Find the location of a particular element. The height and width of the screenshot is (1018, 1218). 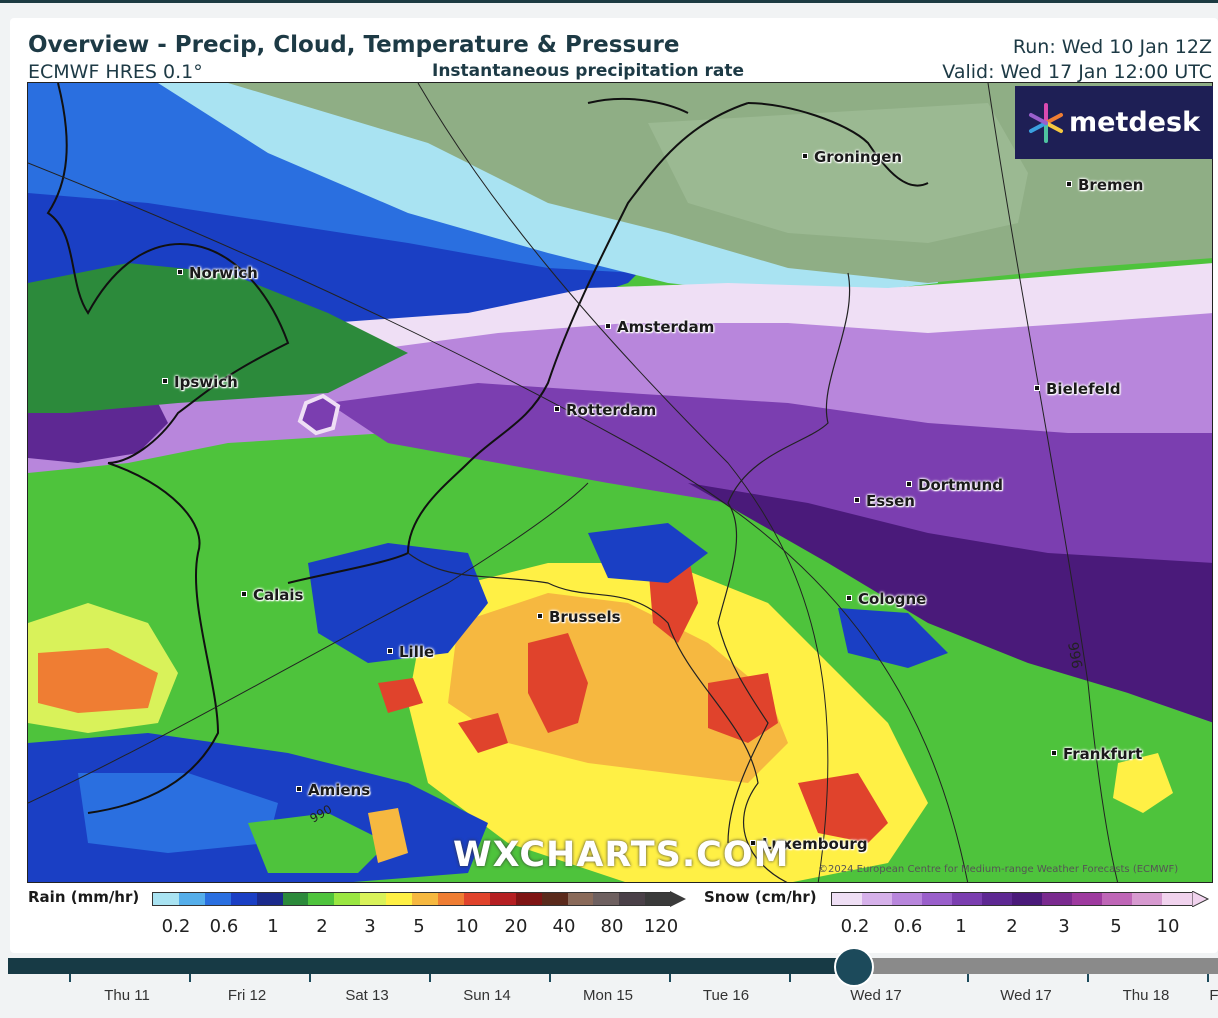

rain-cell-lille is located at coordinates (400, 695).